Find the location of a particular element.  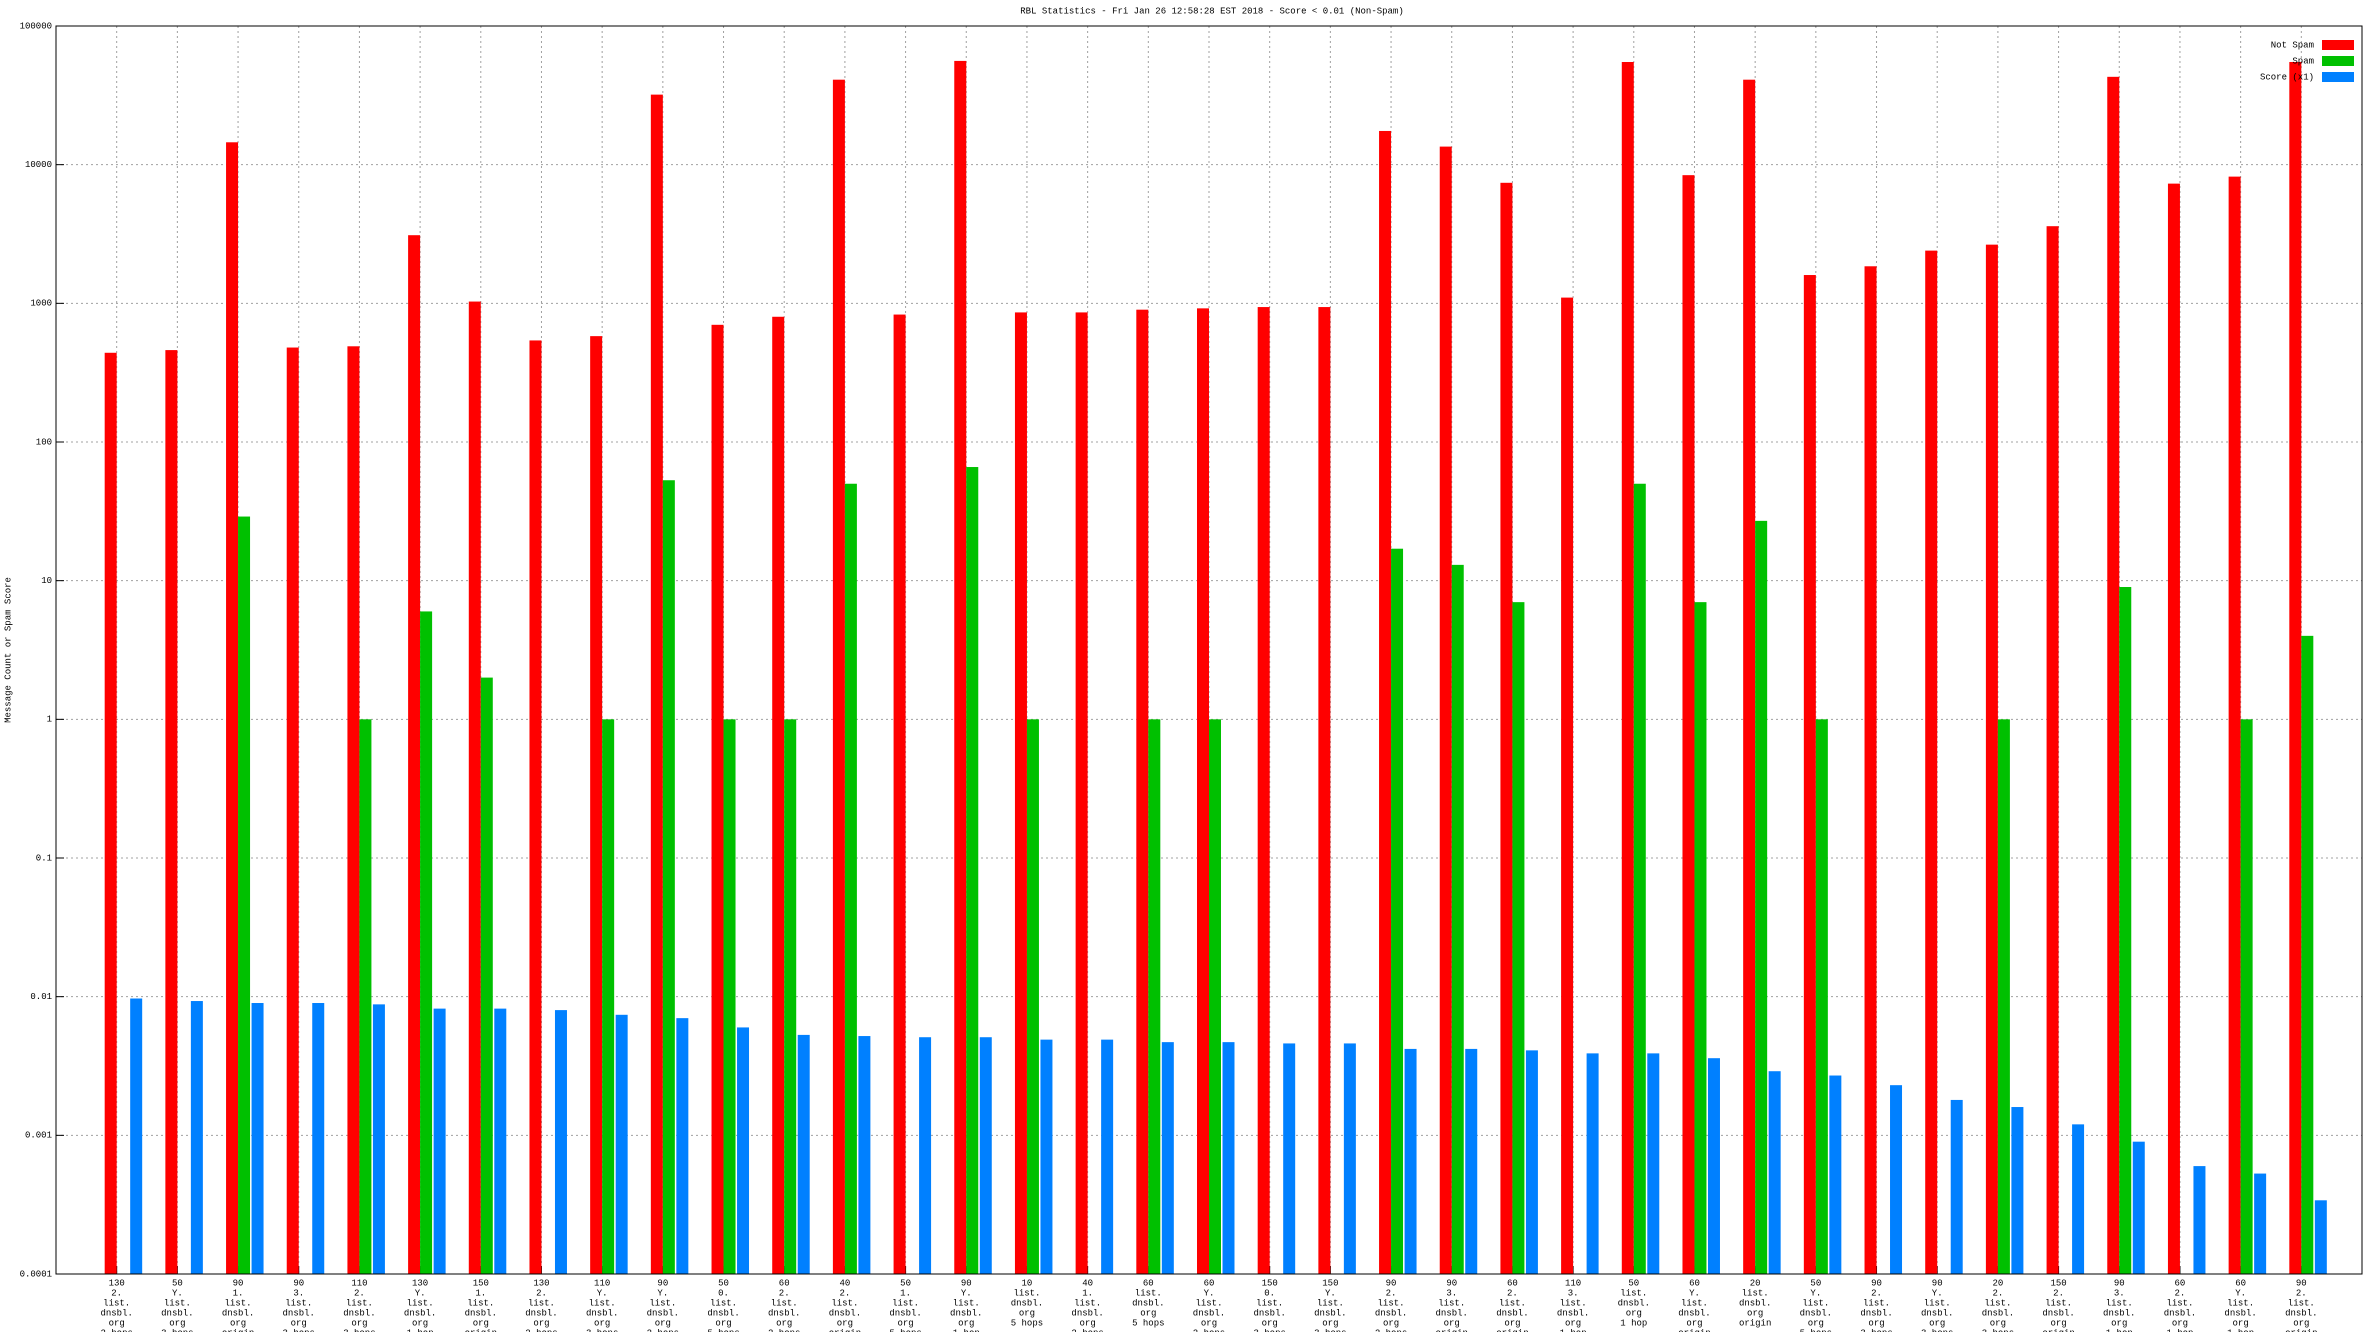

x-tick-label: 90 is located at coordinates (2301, 1283).